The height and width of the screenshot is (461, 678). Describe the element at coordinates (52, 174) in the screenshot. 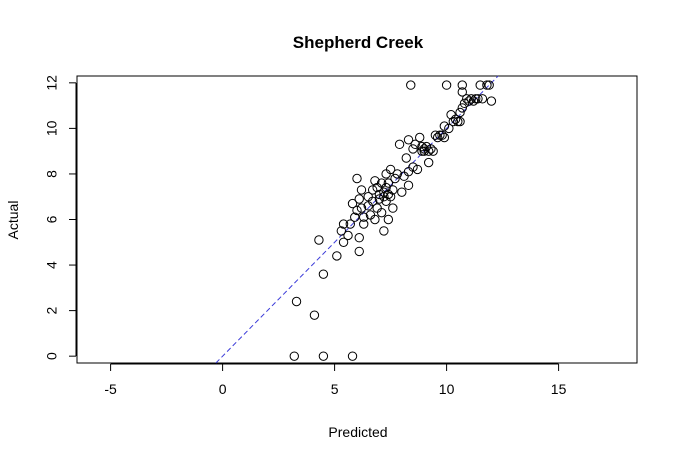

I see `y-tick-label: 8` at that location.